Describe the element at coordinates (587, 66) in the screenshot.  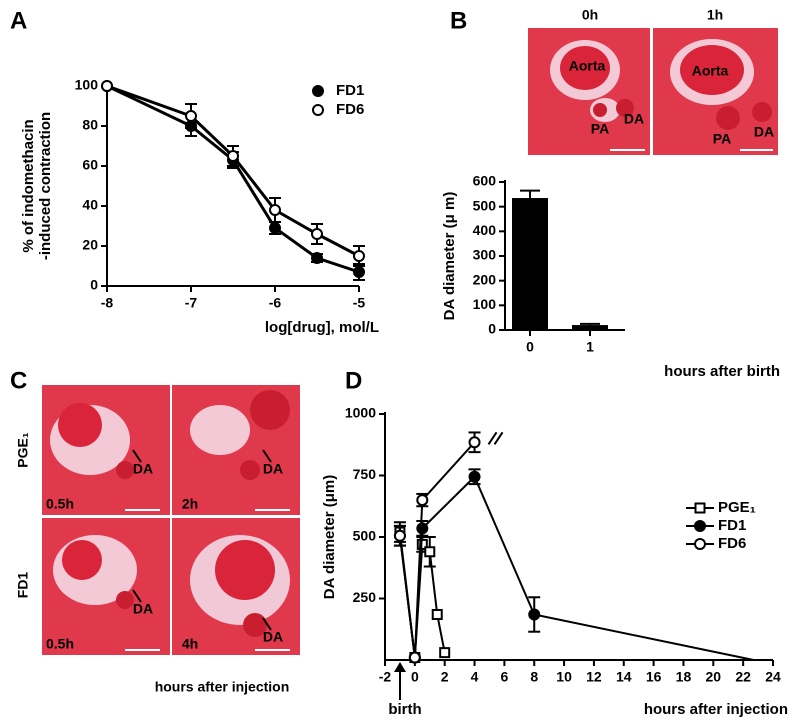
I see `label: Aorta` at that location.